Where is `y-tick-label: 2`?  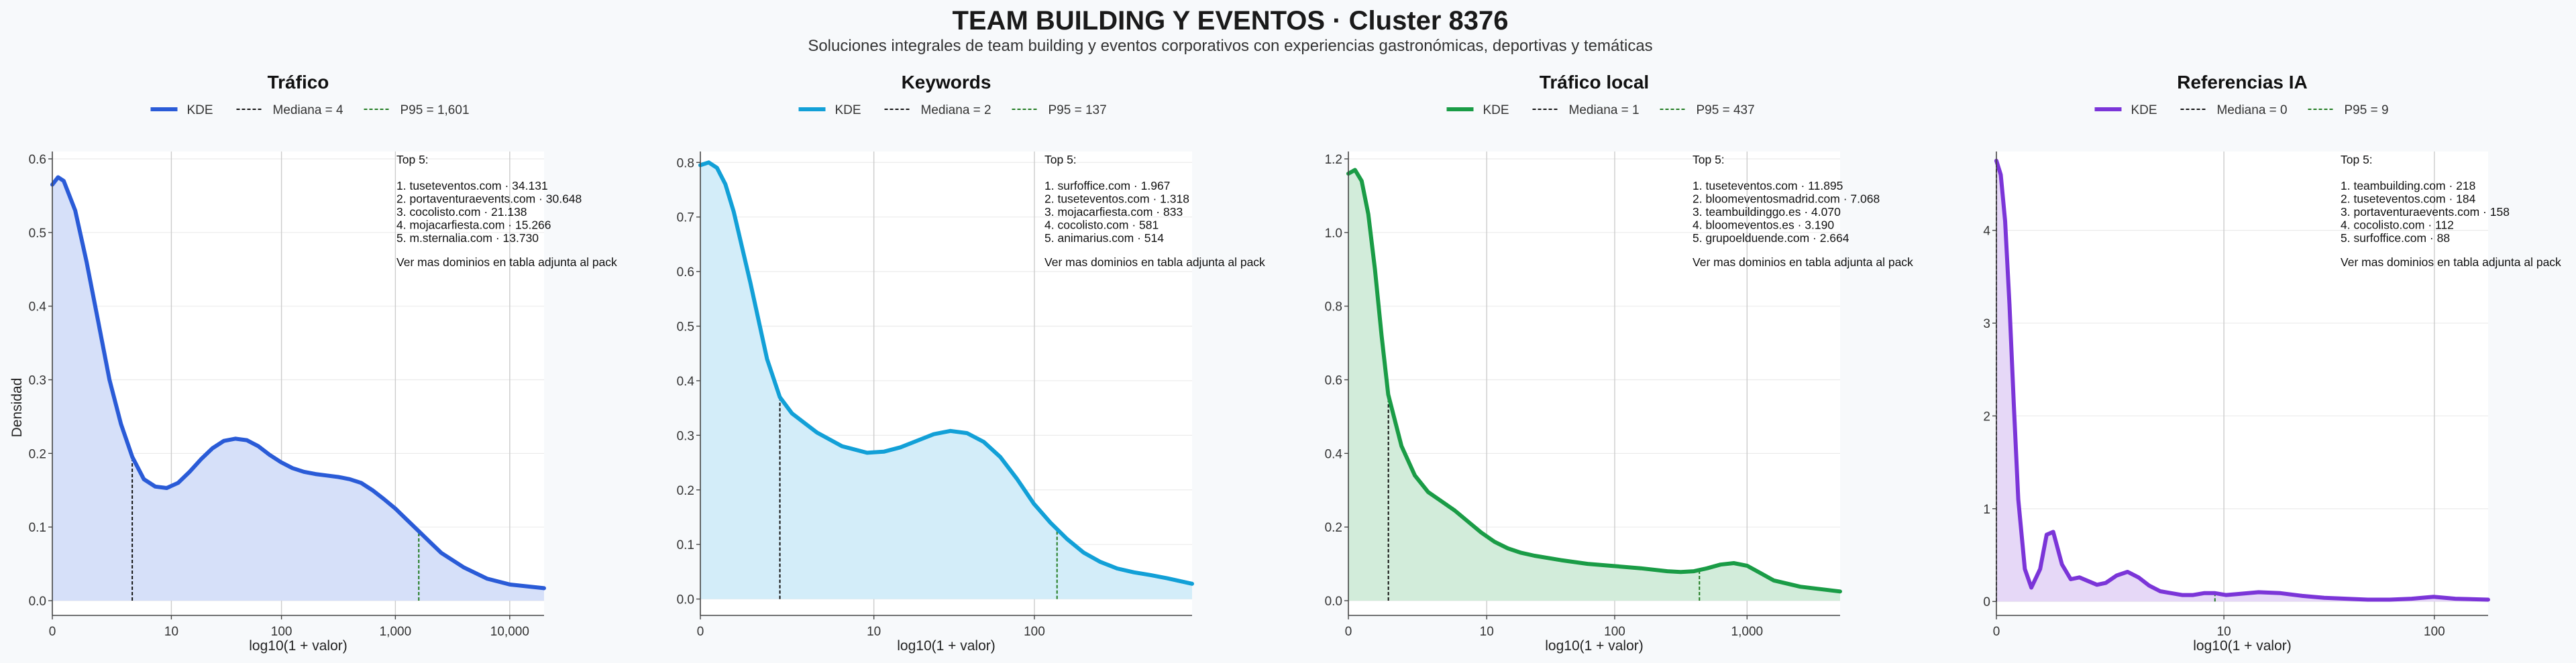
y-tick-label: 2 is located at coordinates (1986, 417).